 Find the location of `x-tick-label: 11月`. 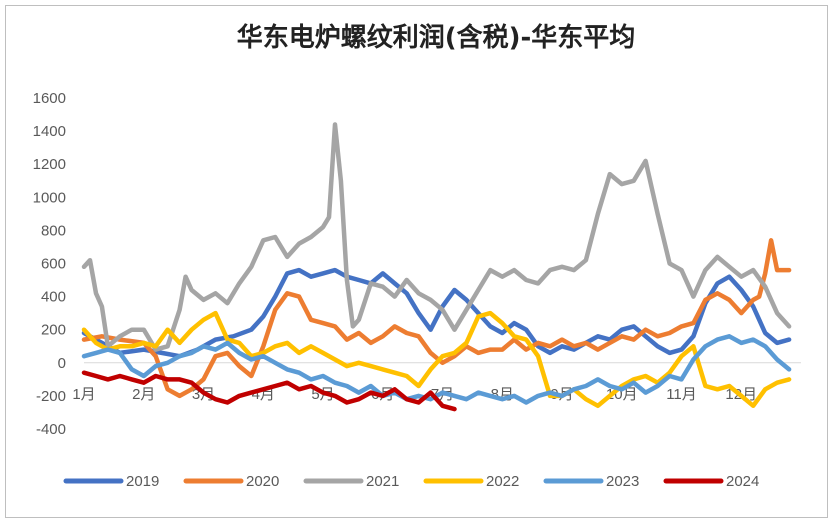

x-tick-label: 11月 is located at coordinates (681, 394).